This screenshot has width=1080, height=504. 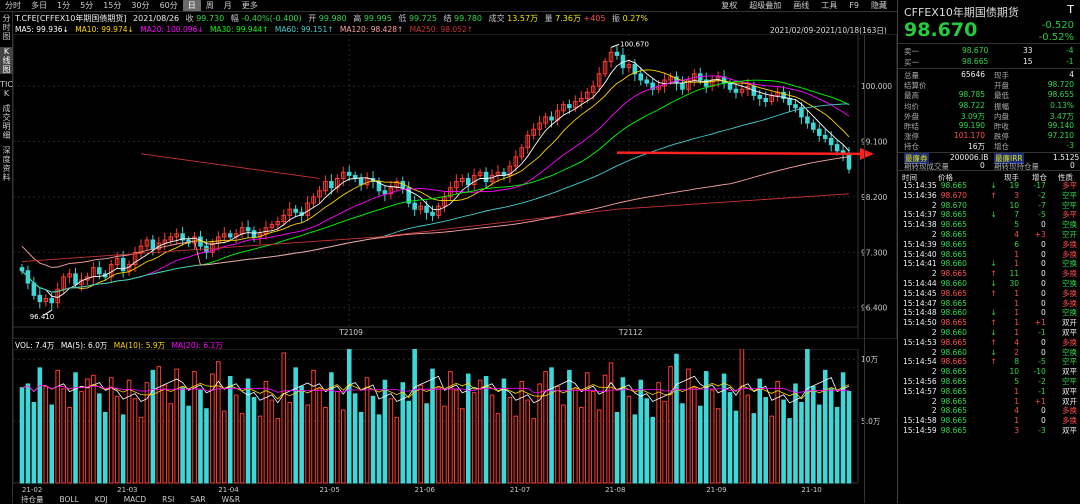 What do you see at coordinates (971, 95) in the screenshot?
I see `stat-2-1: 98.785` at bounding box center [971, 95].